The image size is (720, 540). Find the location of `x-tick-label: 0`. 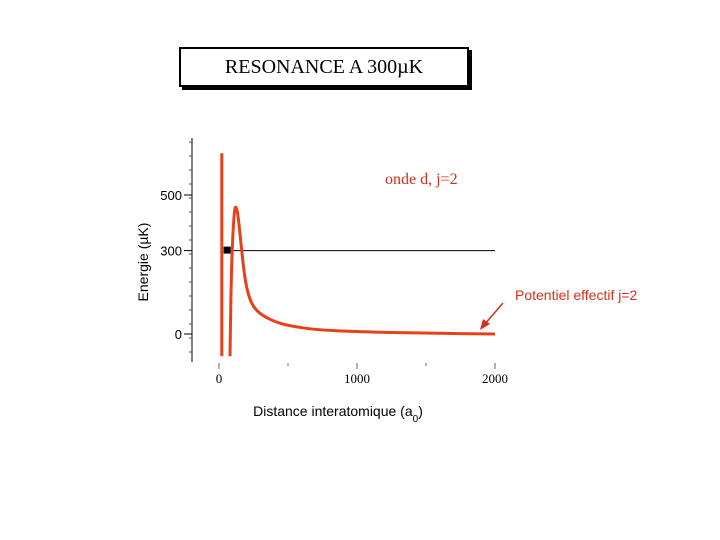

x-tick-label: 0 is located at coordinates (219, 378).